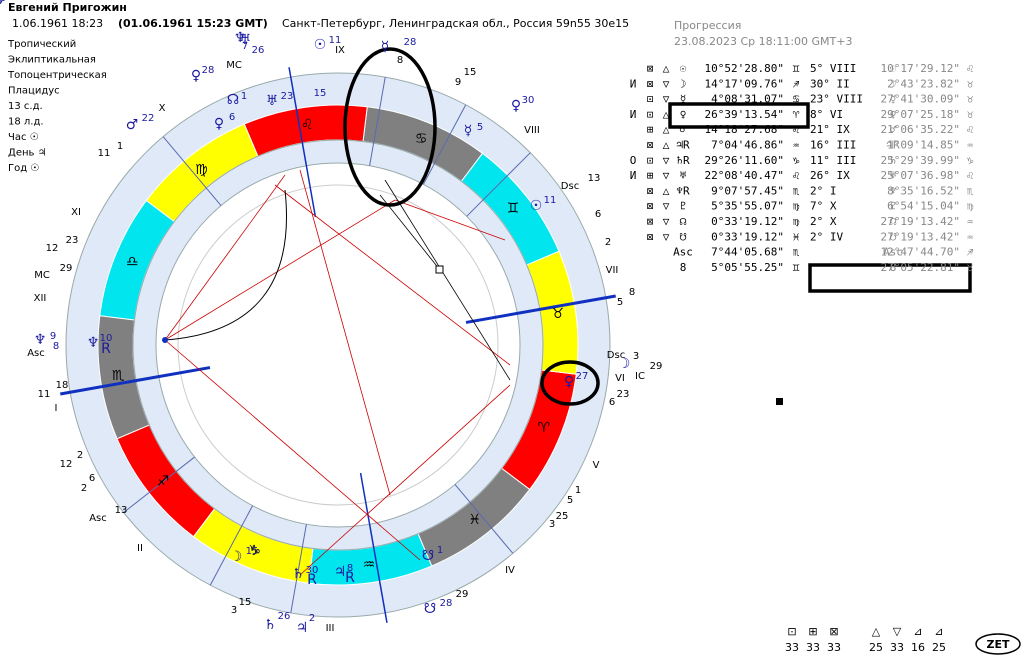 This screenshot has height=657, width=1024. Describe the element at coordinates (826, 236) in the screenshot. I see `table-cell: 2° IV` at that location.